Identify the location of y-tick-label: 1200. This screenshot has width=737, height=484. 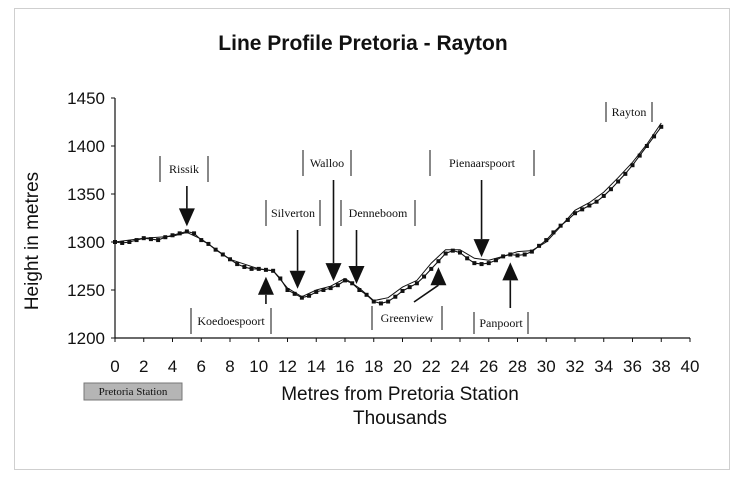
(86, 338).